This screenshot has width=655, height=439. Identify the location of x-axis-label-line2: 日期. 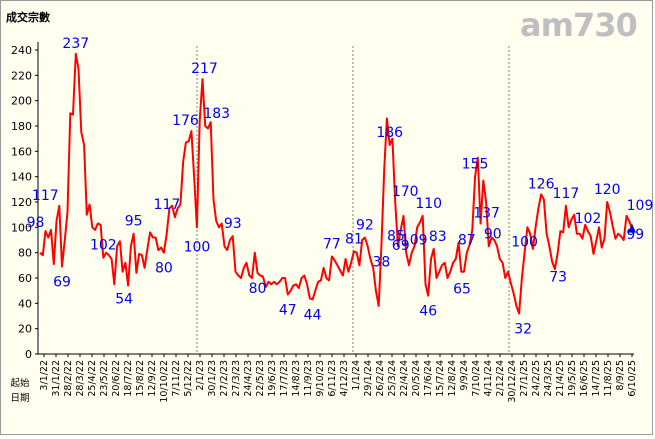
(19, 398).